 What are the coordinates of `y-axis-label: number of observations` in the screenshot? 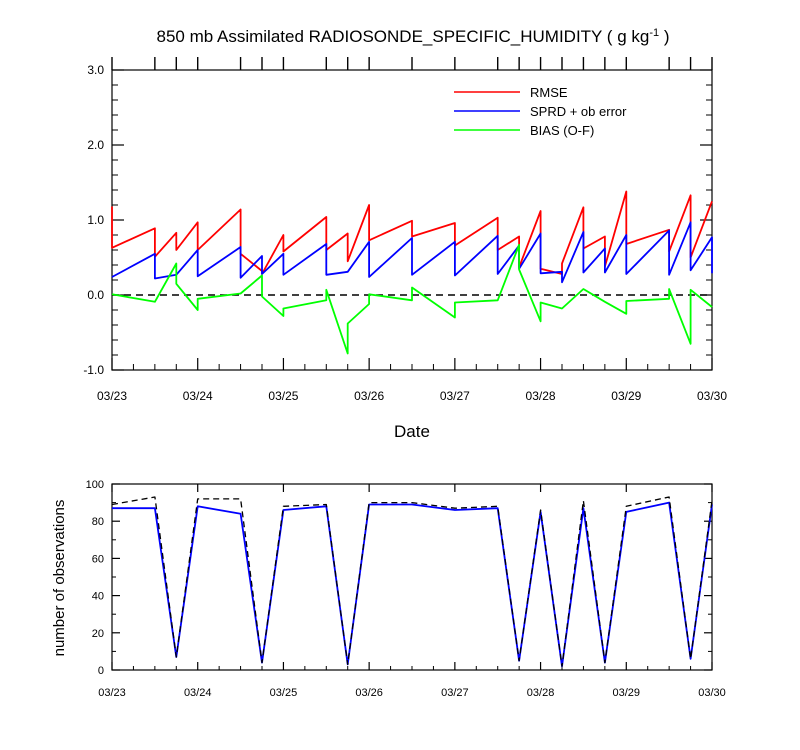 It's located at (59, 578).